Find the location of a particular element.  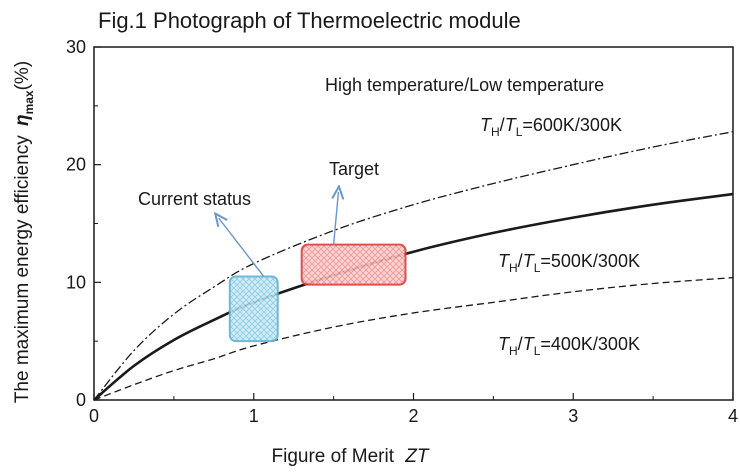

svg-text:The maximum energy efficiency: The maximum energy efficiency ηmax(%) is located at coordinates (24, 232).